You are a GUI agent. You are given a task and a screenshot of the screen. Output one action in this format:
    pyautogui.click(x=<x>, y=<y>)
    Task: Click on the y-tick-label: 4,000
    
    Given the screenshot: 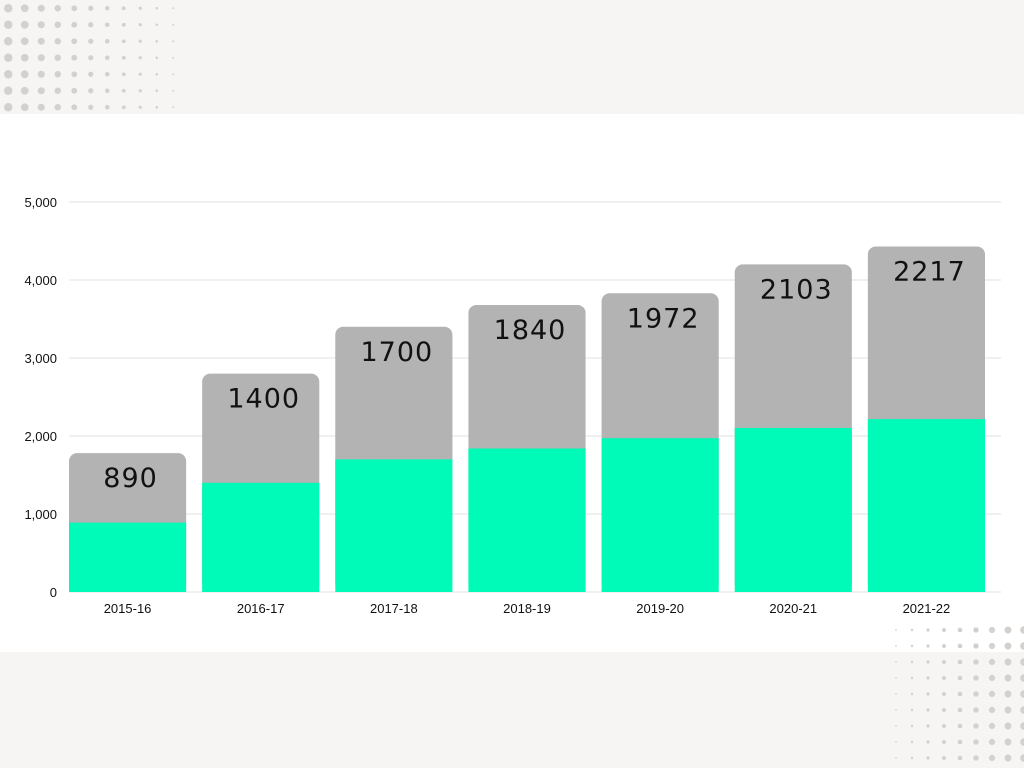 What is the action you would take?
    pyautogui.click(x=40, y=280)
    